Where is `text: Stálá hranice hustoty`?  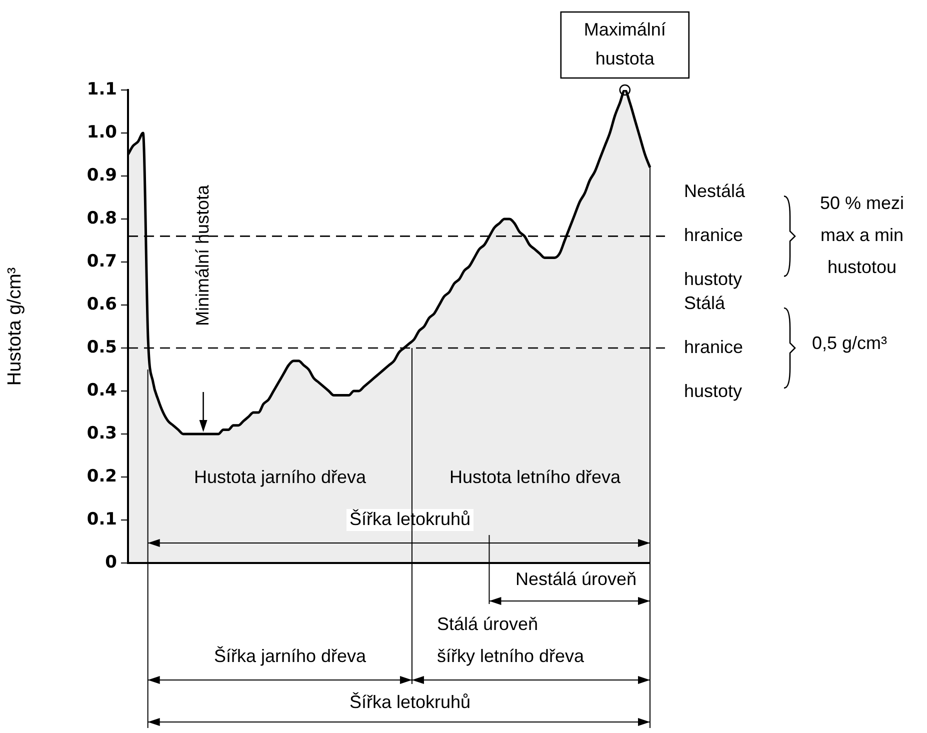
text: Stálá hranice hustoty is located at coordinates (714, 346).